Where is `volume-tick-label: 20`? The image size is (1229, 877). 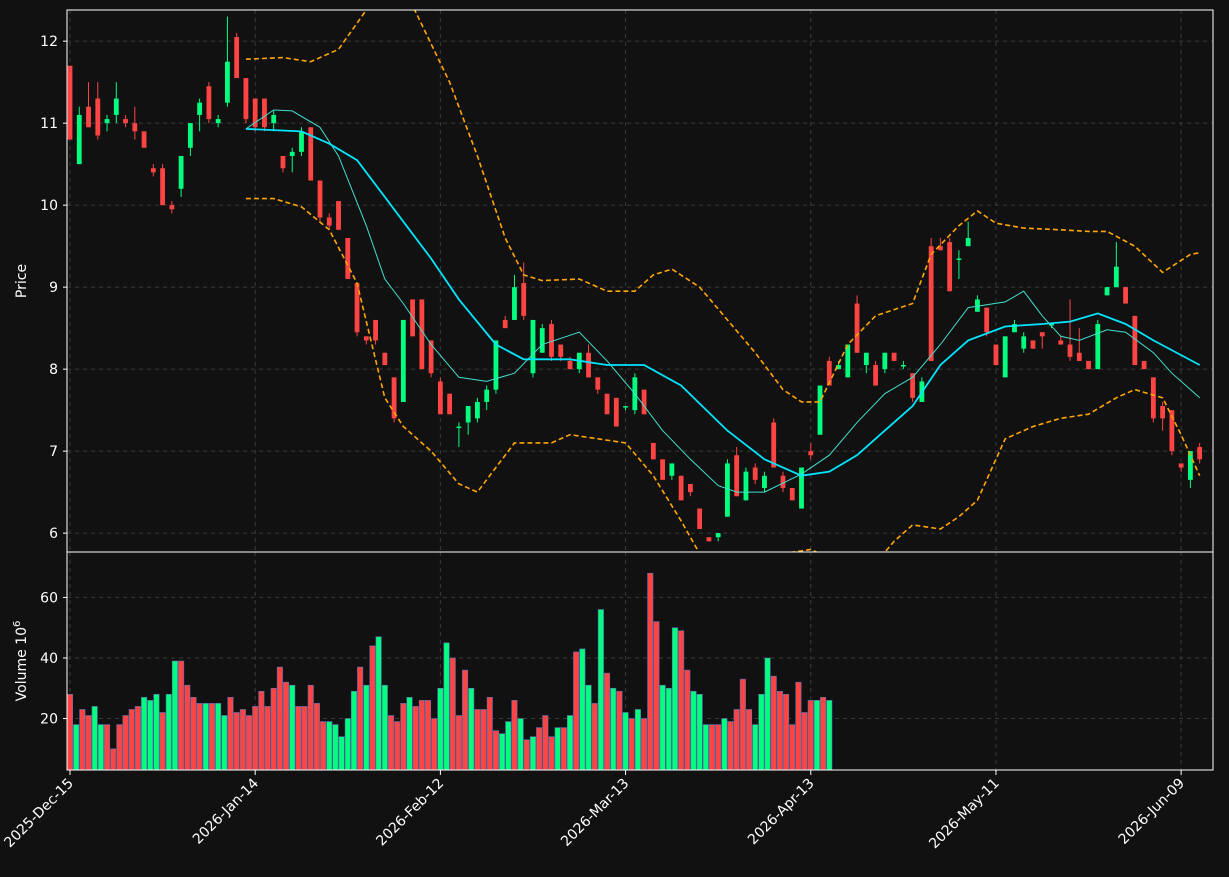 volume-tick-label: 20 is located at coordinates (49, 720).